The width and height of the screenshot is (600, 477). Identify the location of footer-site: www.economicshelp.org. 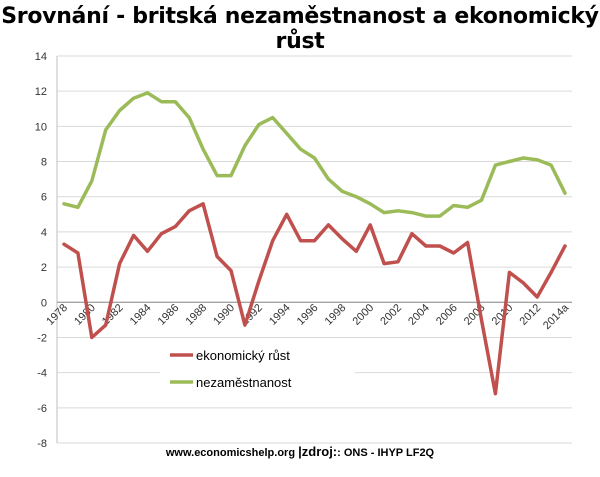
(230, 453).